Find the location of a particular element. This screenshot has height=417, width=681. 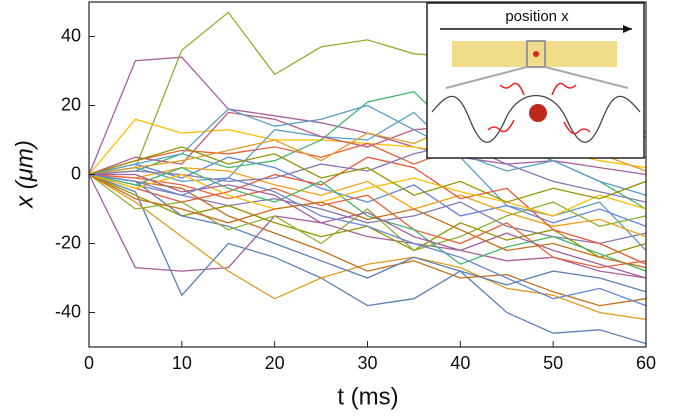

potential is located at coordinates (536, 118).